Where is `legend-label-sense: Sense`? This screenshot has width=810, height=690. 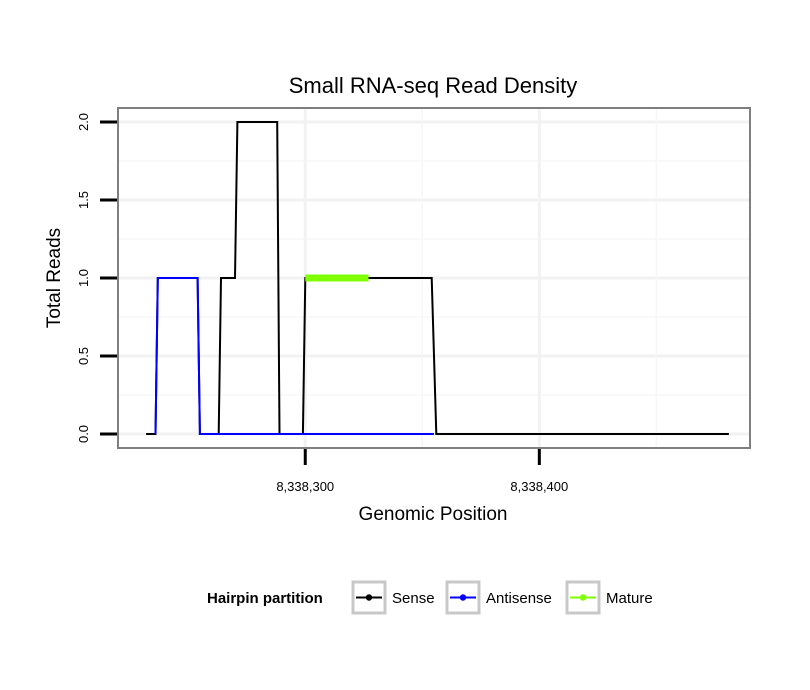 legend-label-sense: Sense is located at coordinates (413, 598).